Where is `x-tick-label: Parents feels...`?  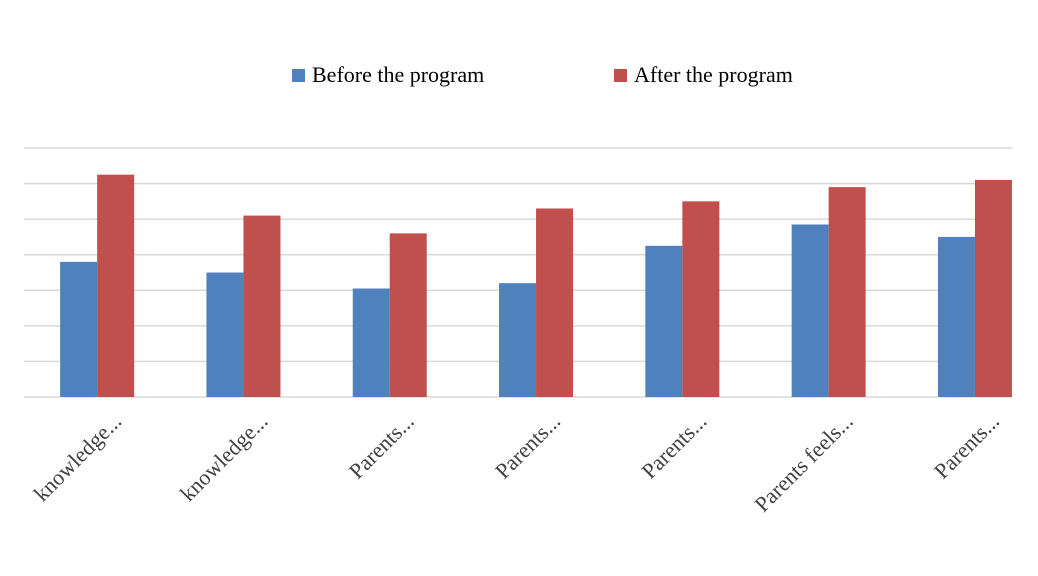
x-tick-label: Parents feels... is located at coordinates (803, 462).